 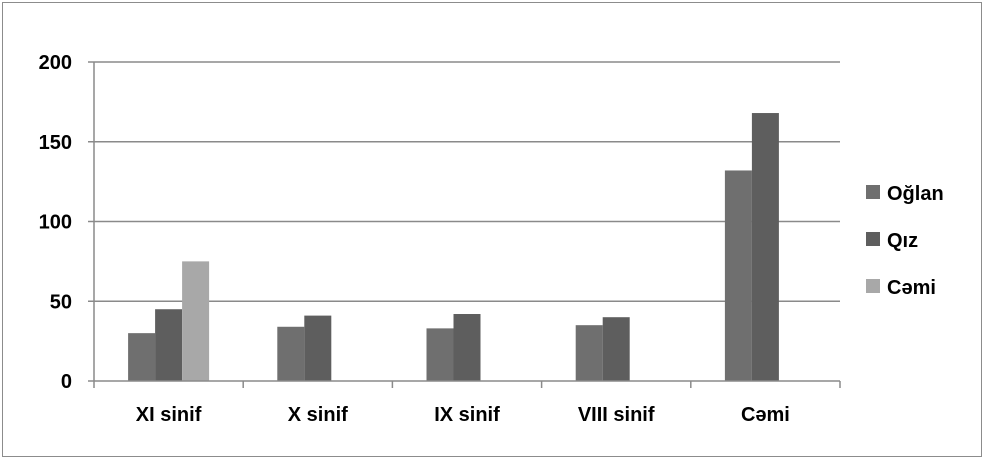 I want to click on y-tick-label: 0, so click(x=66, y=382).